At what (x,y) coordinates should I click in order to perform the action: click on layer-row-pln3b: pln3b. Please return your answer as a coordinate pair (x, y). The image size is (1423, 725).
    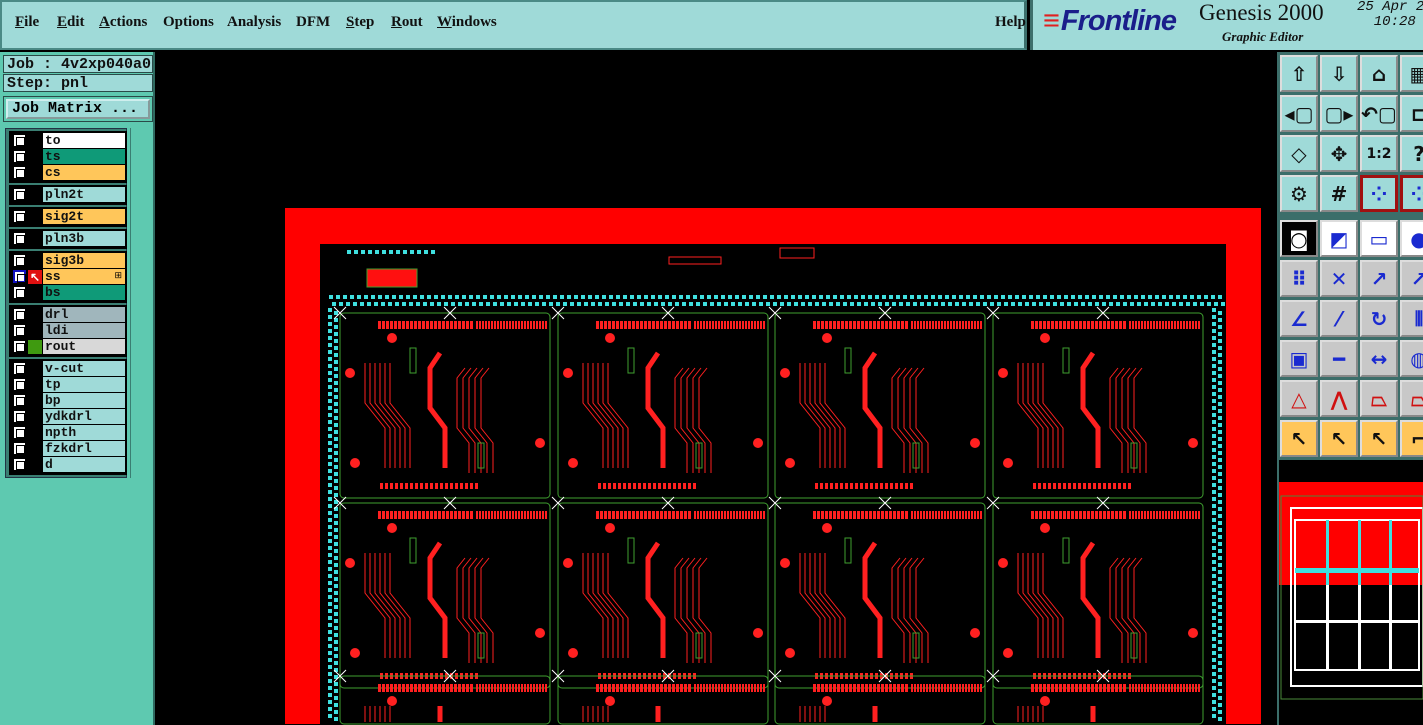
    Looking at the image, I should click on (68, 239).